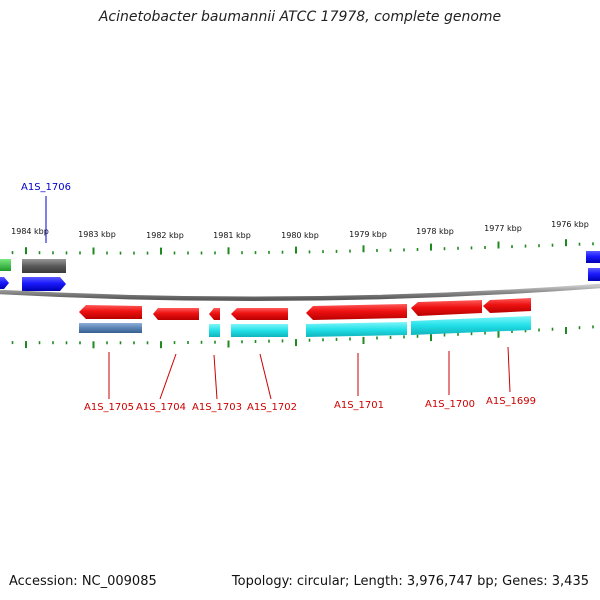 This screenshot has width=600, height=600. I want to click on inner-tick-row, so click(302, 337).